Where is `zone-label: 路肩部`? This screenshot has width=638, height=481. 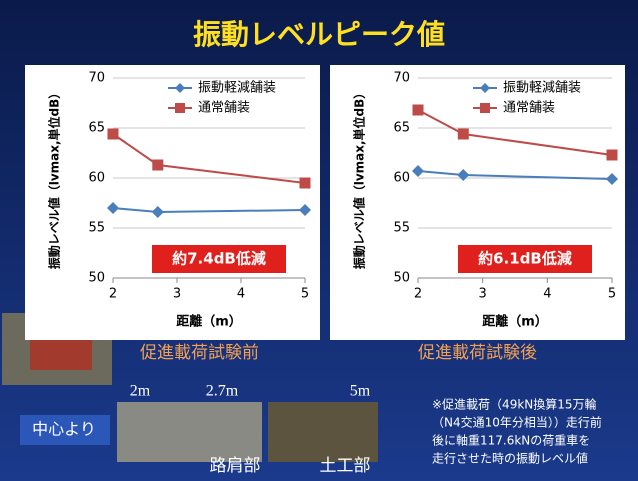 zone-label: 路肩部 is located at coordinates (235, 466).